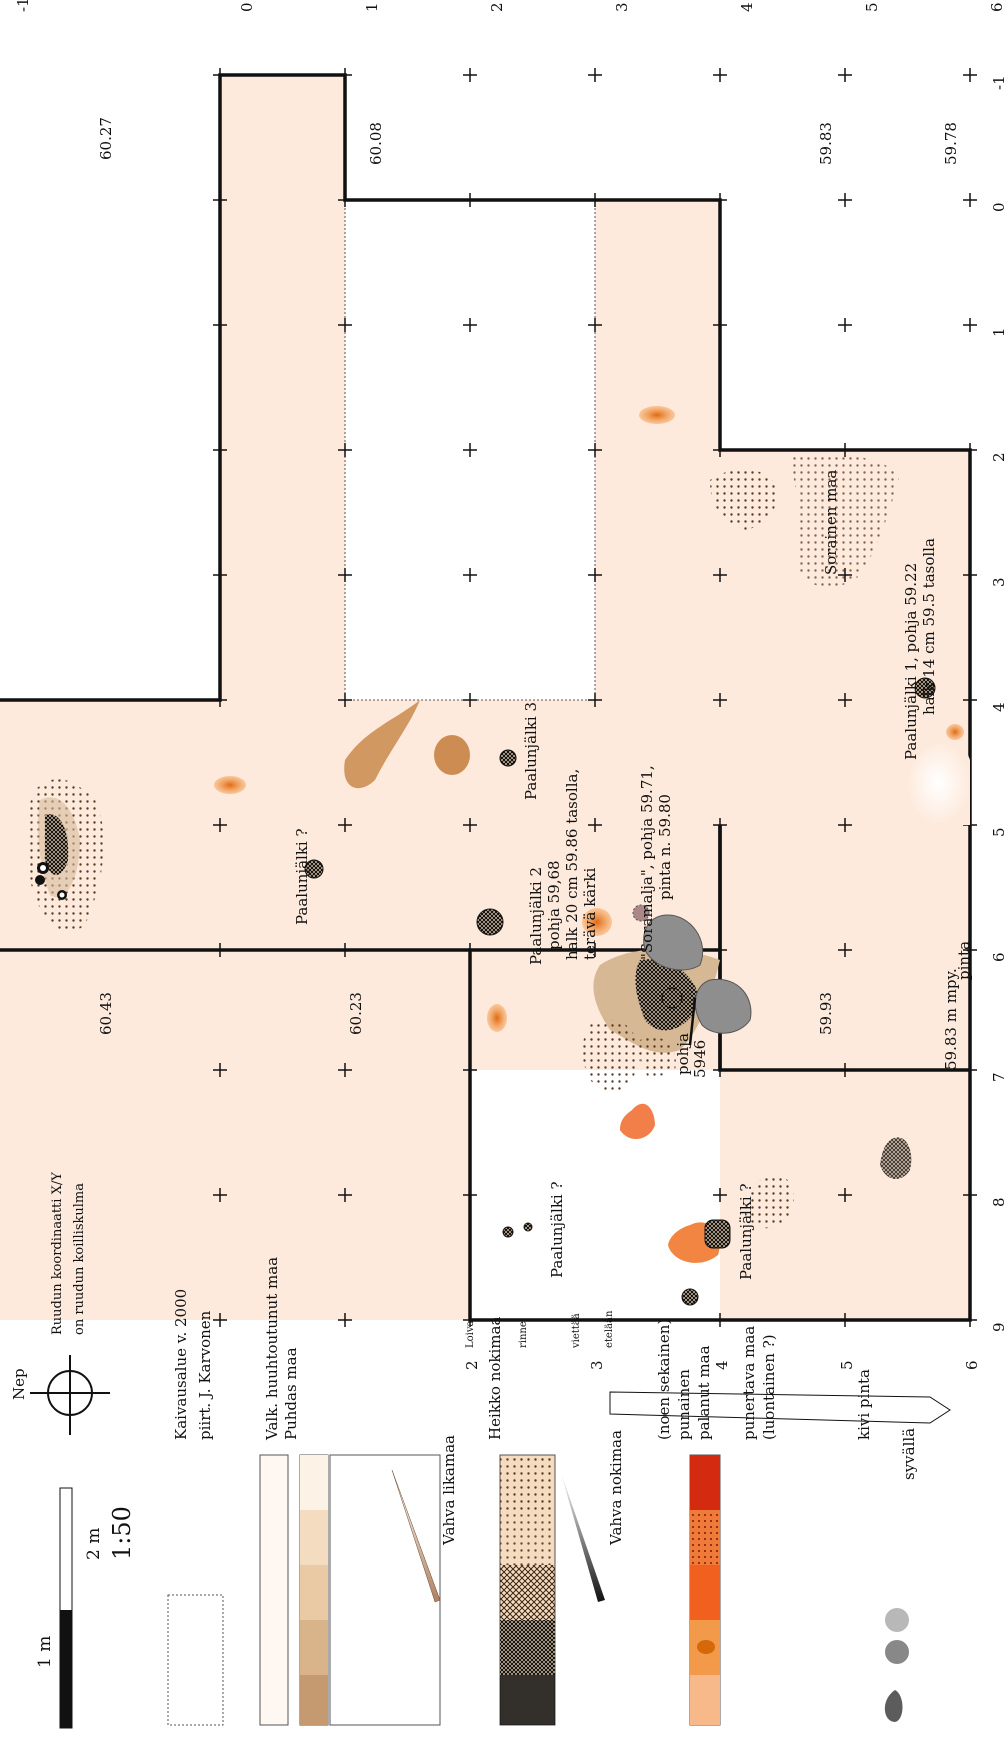 This screenshot has height=1738, width=1004. I want to click on axis-label-top: 0, so click(247, 7).